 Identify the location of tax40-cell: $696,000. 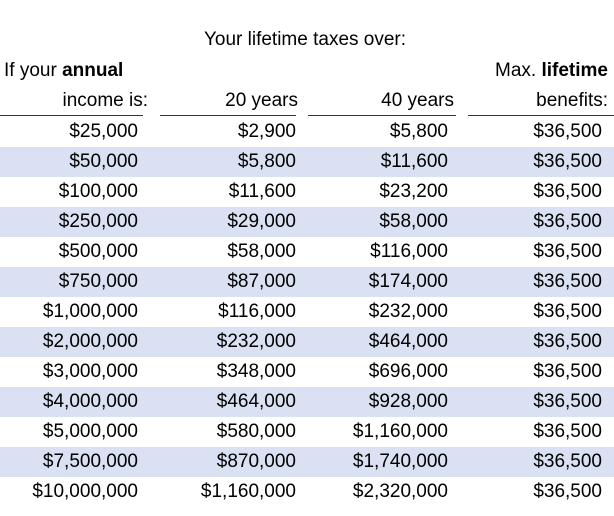
(408, 371).